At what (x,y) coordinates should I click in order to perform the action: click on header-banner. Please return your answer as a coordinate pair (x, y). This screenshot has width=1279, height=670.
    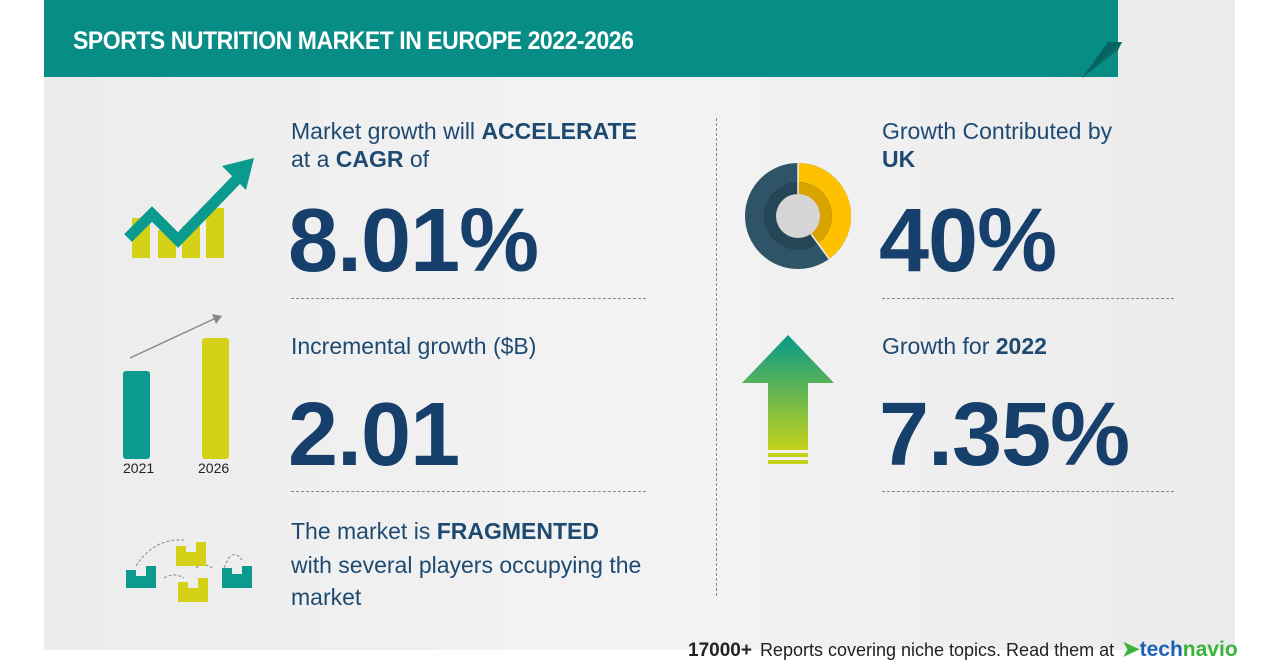
    Looking at the image, I should click on (581, 38).